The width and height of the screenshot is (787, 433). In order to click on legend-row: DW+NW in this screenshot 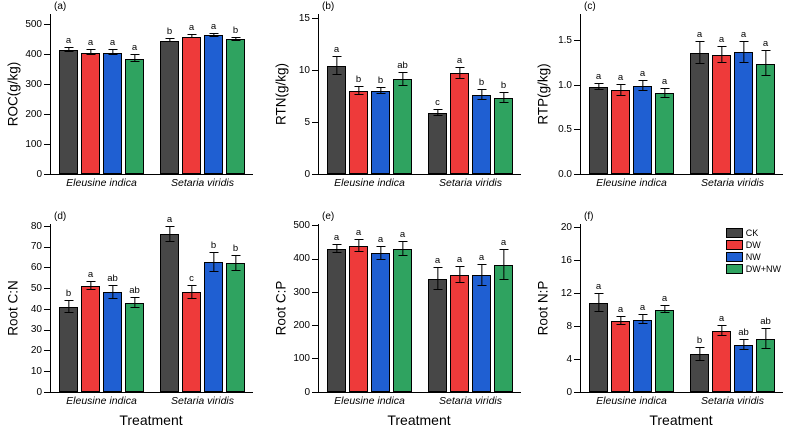, I will do `click(753, 269)`.